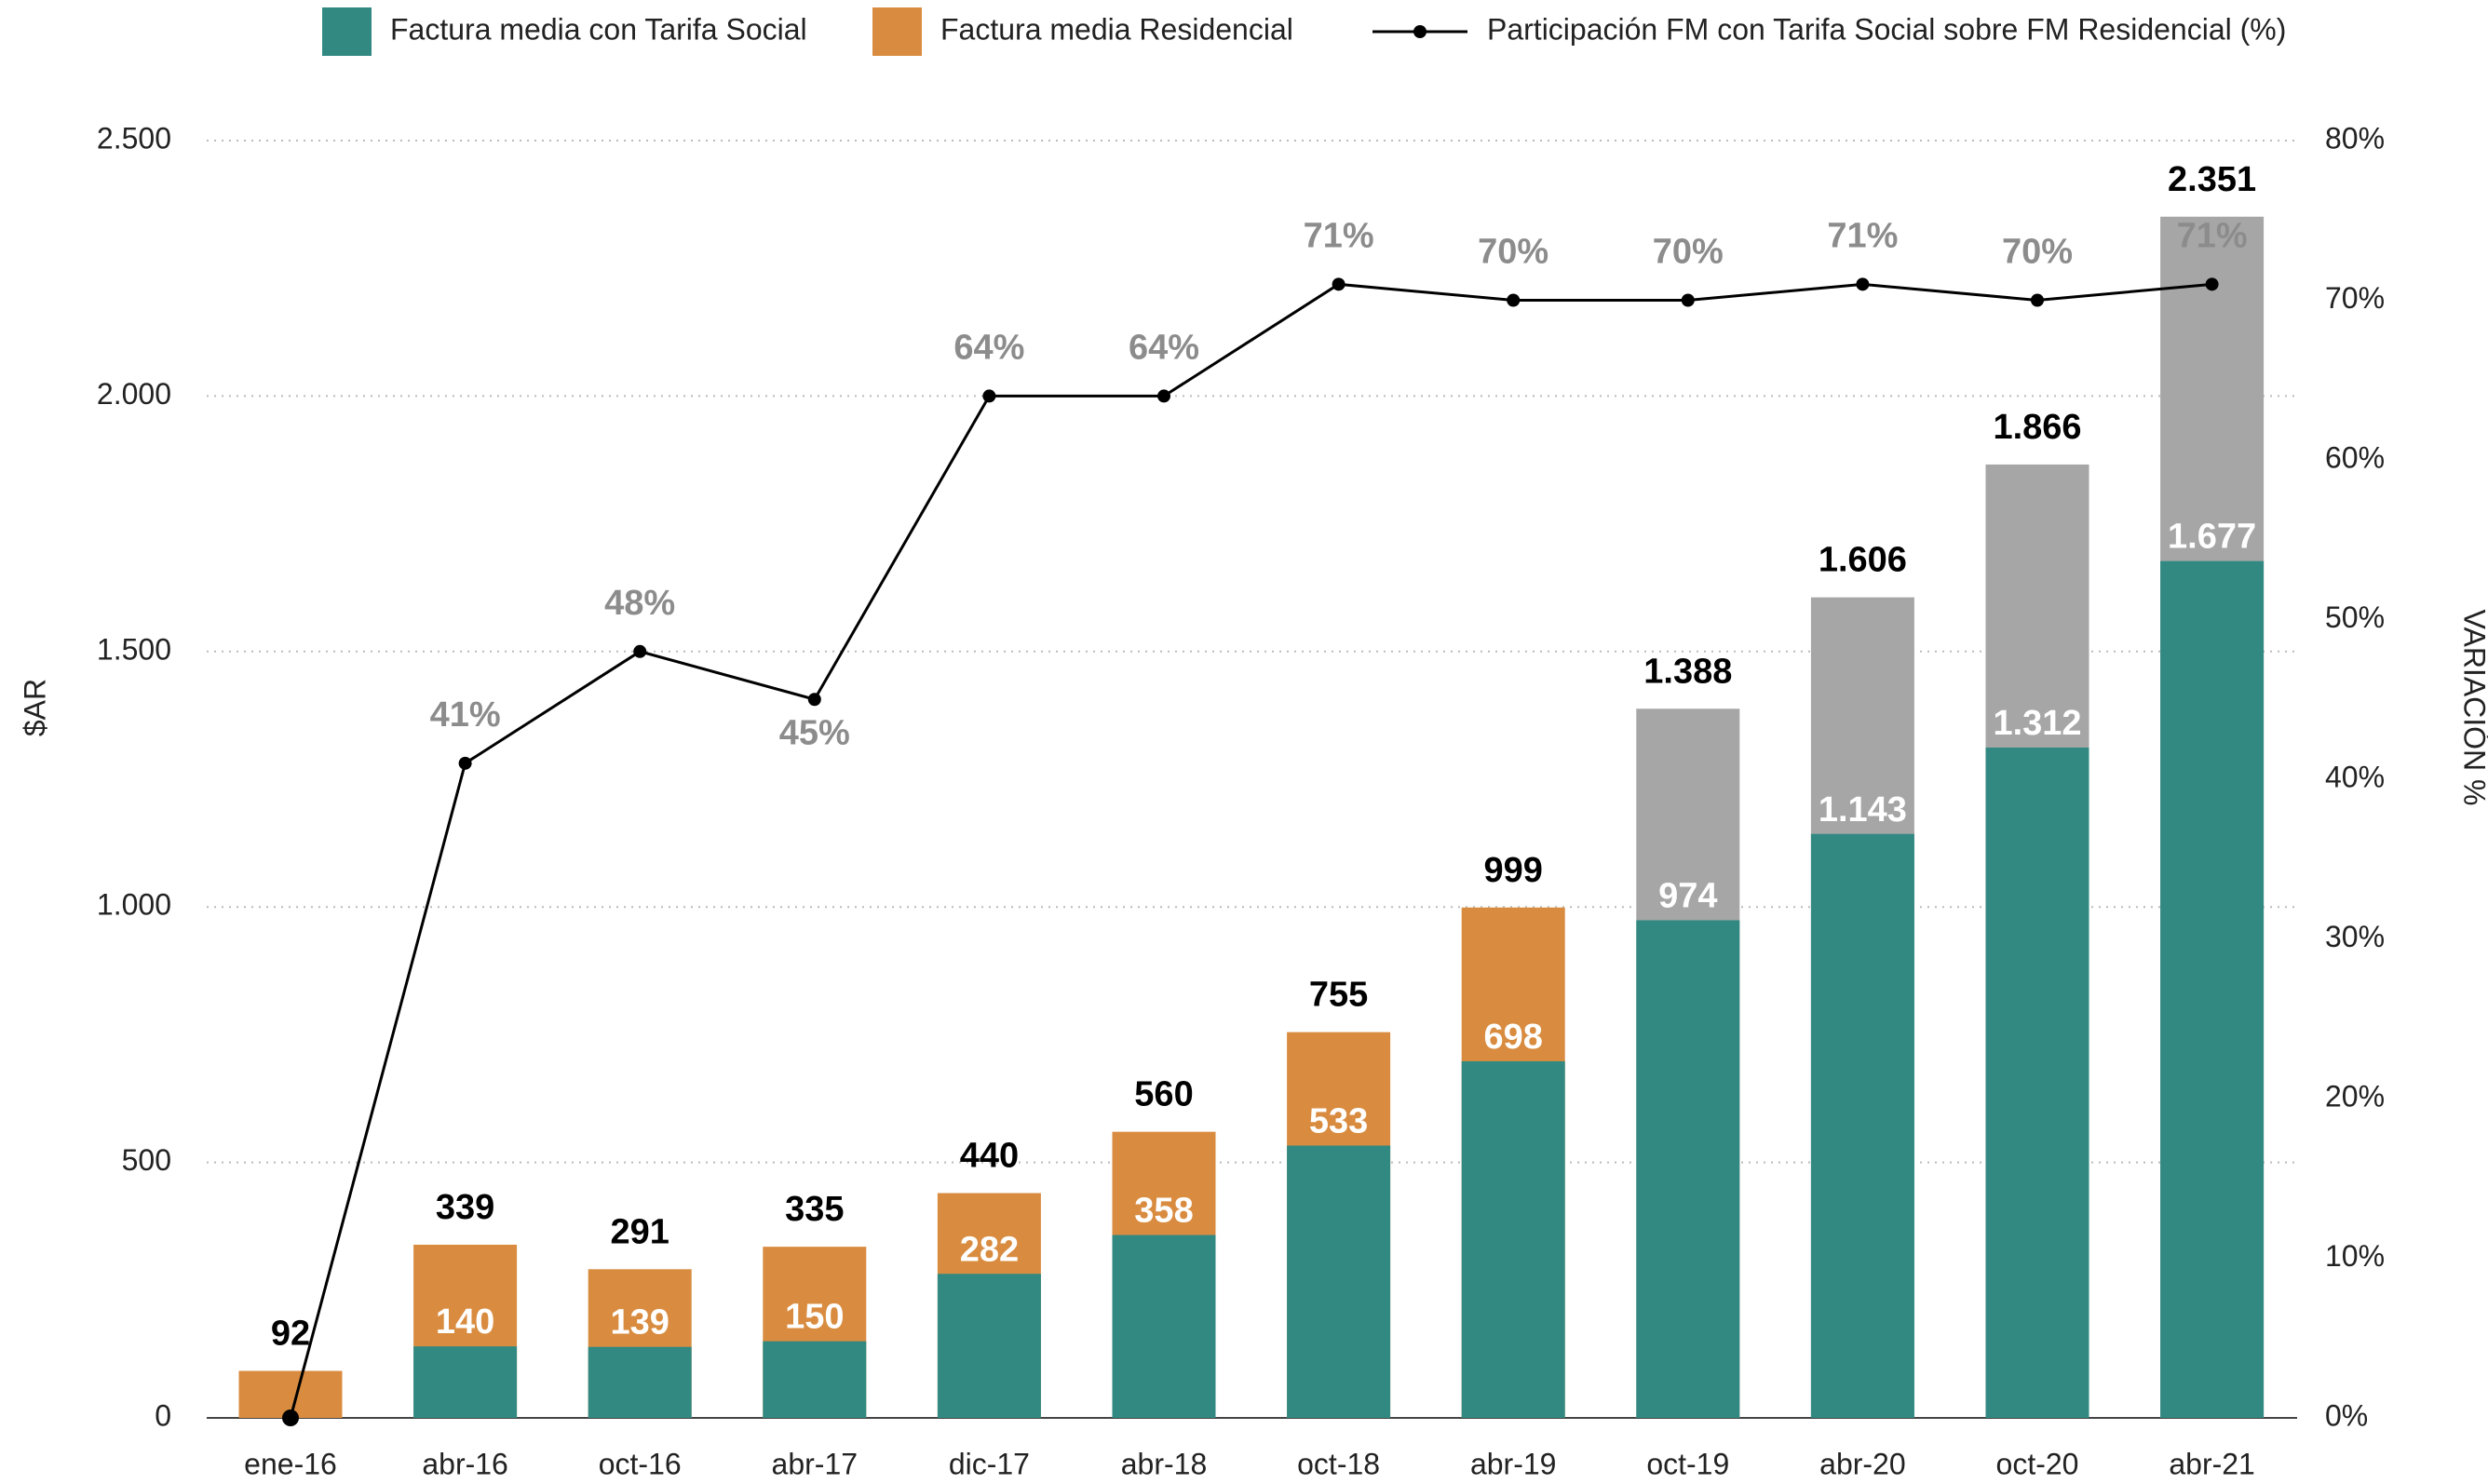 The height and width of the screenshot is (1484, 2488). I want to click on bar-total-label: 1.388, so click(1687, 671).